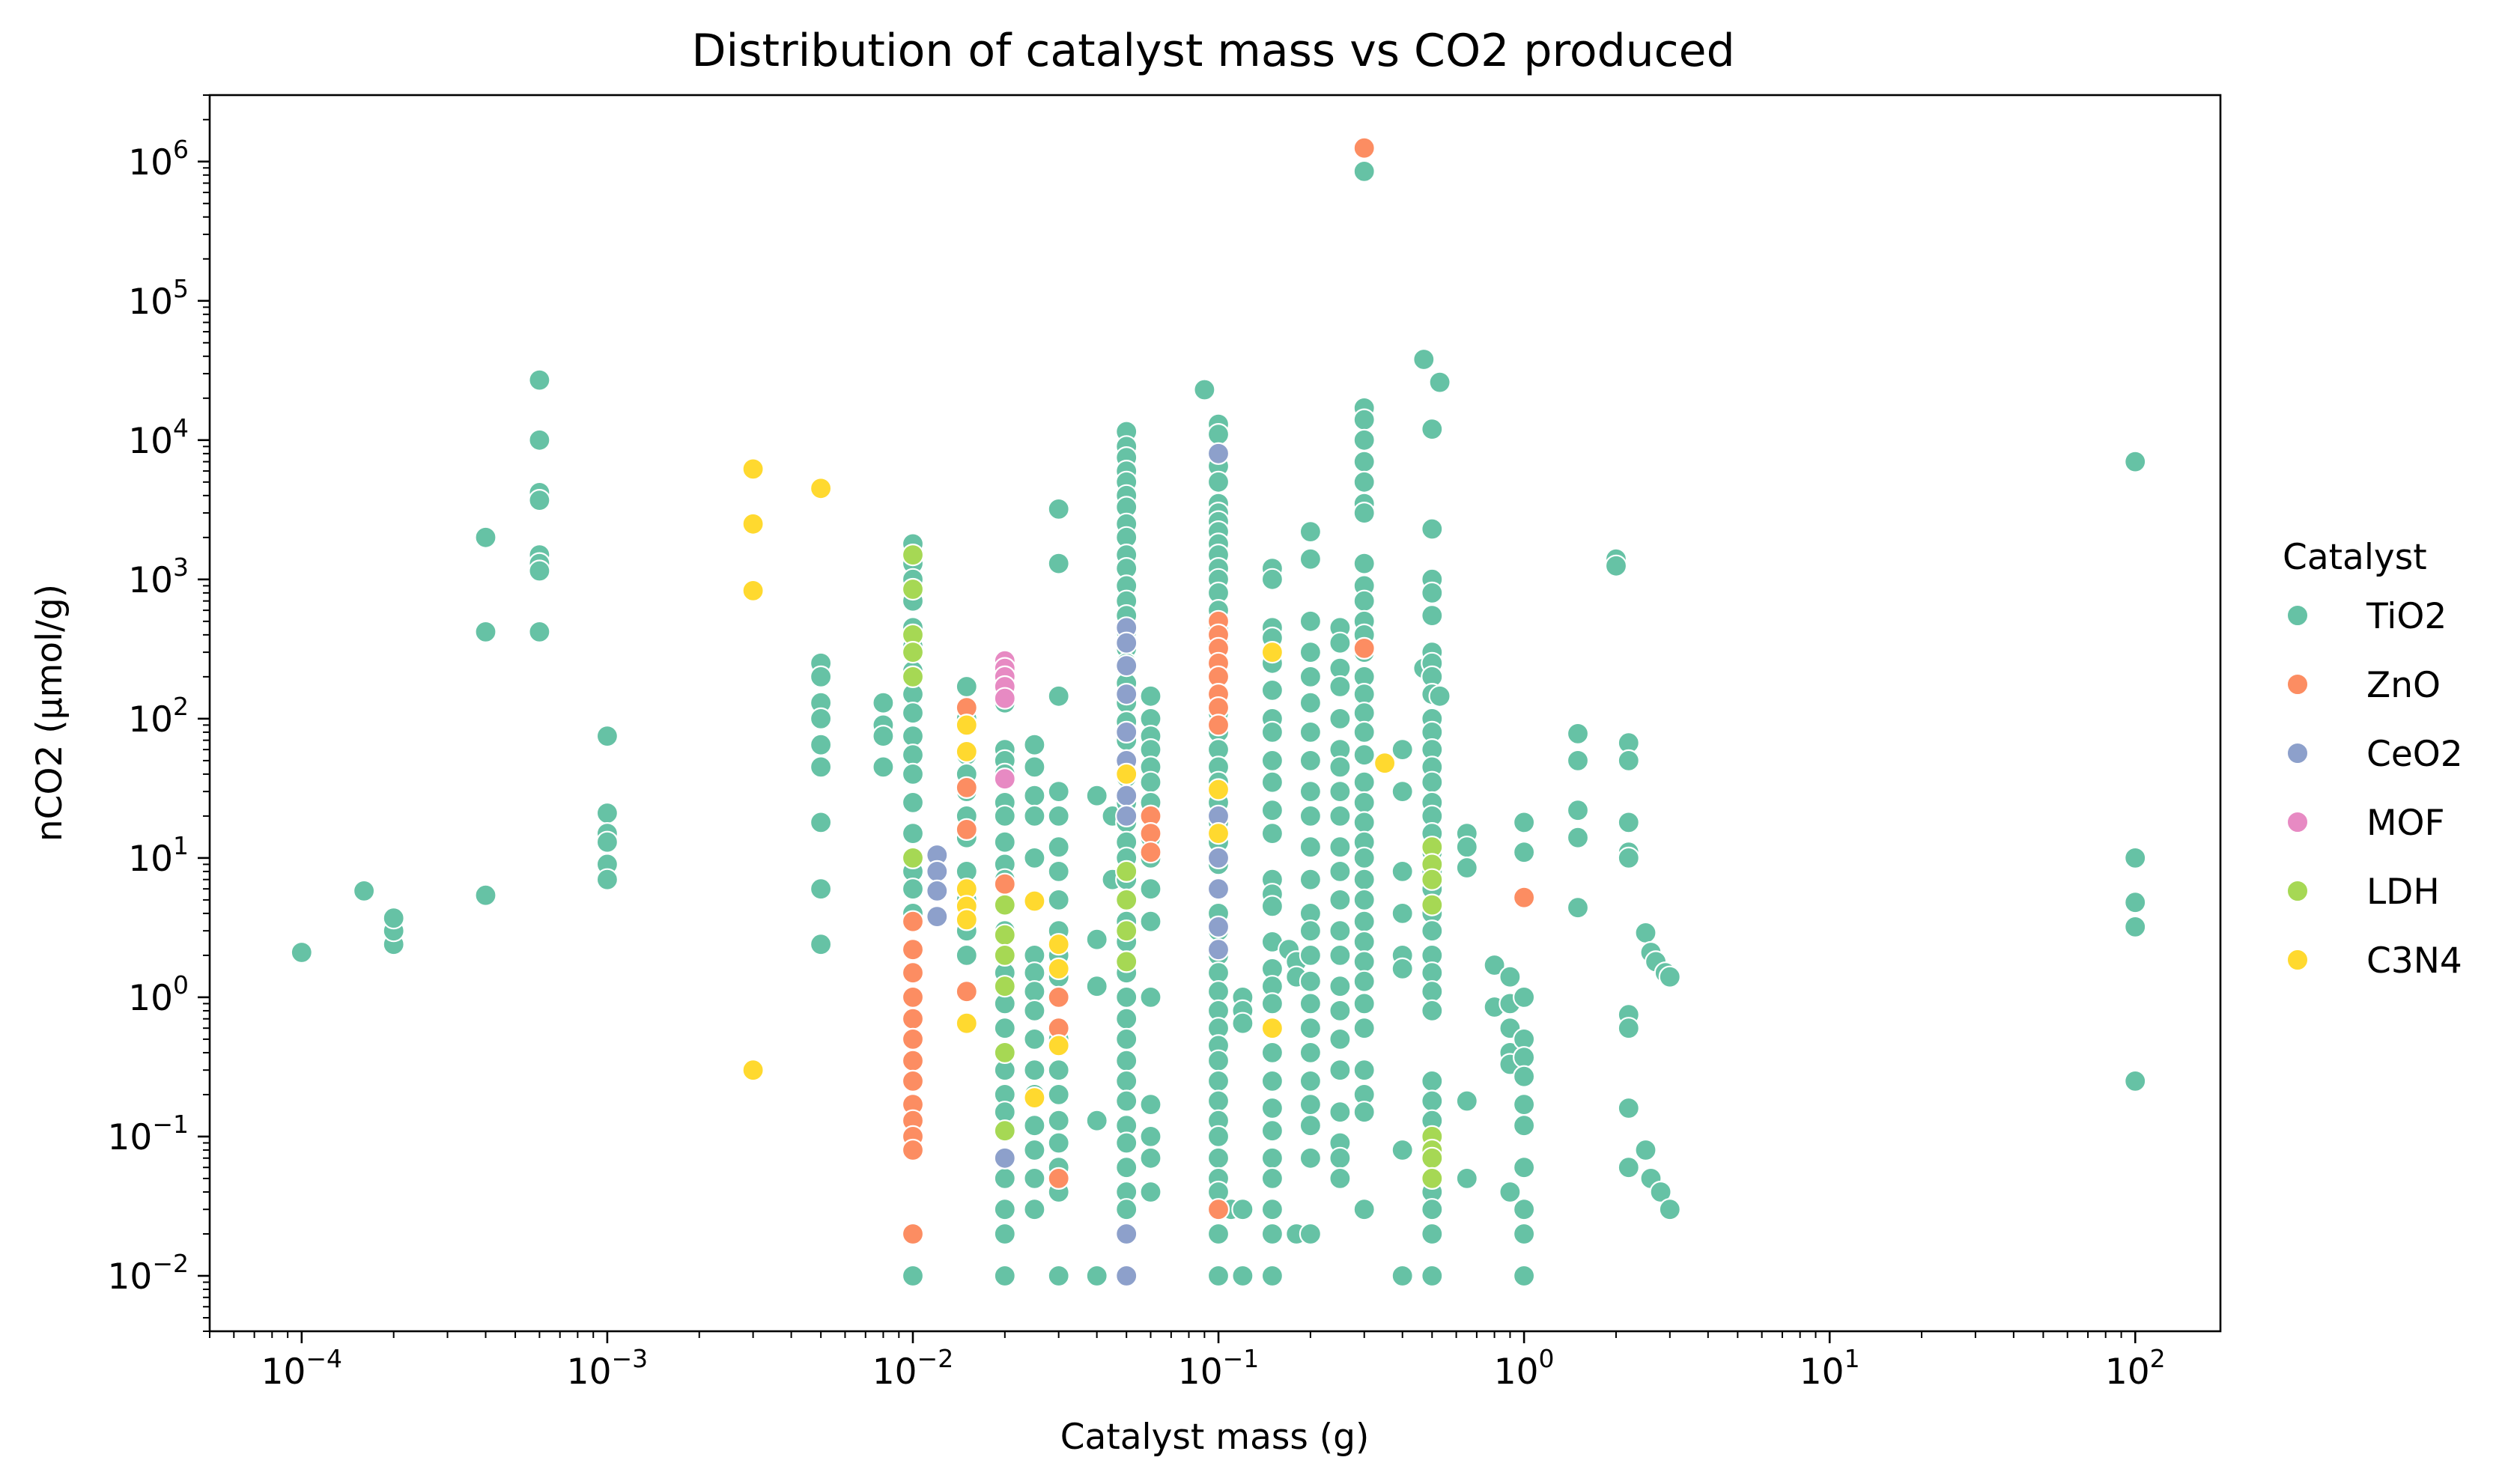 This screenshot has height=1484, width=2508. What do you see at coordinates (148, 1273) in the screenshot?
I see `y-tick-label: 10⁻²` at bounding box center [148, 1273].